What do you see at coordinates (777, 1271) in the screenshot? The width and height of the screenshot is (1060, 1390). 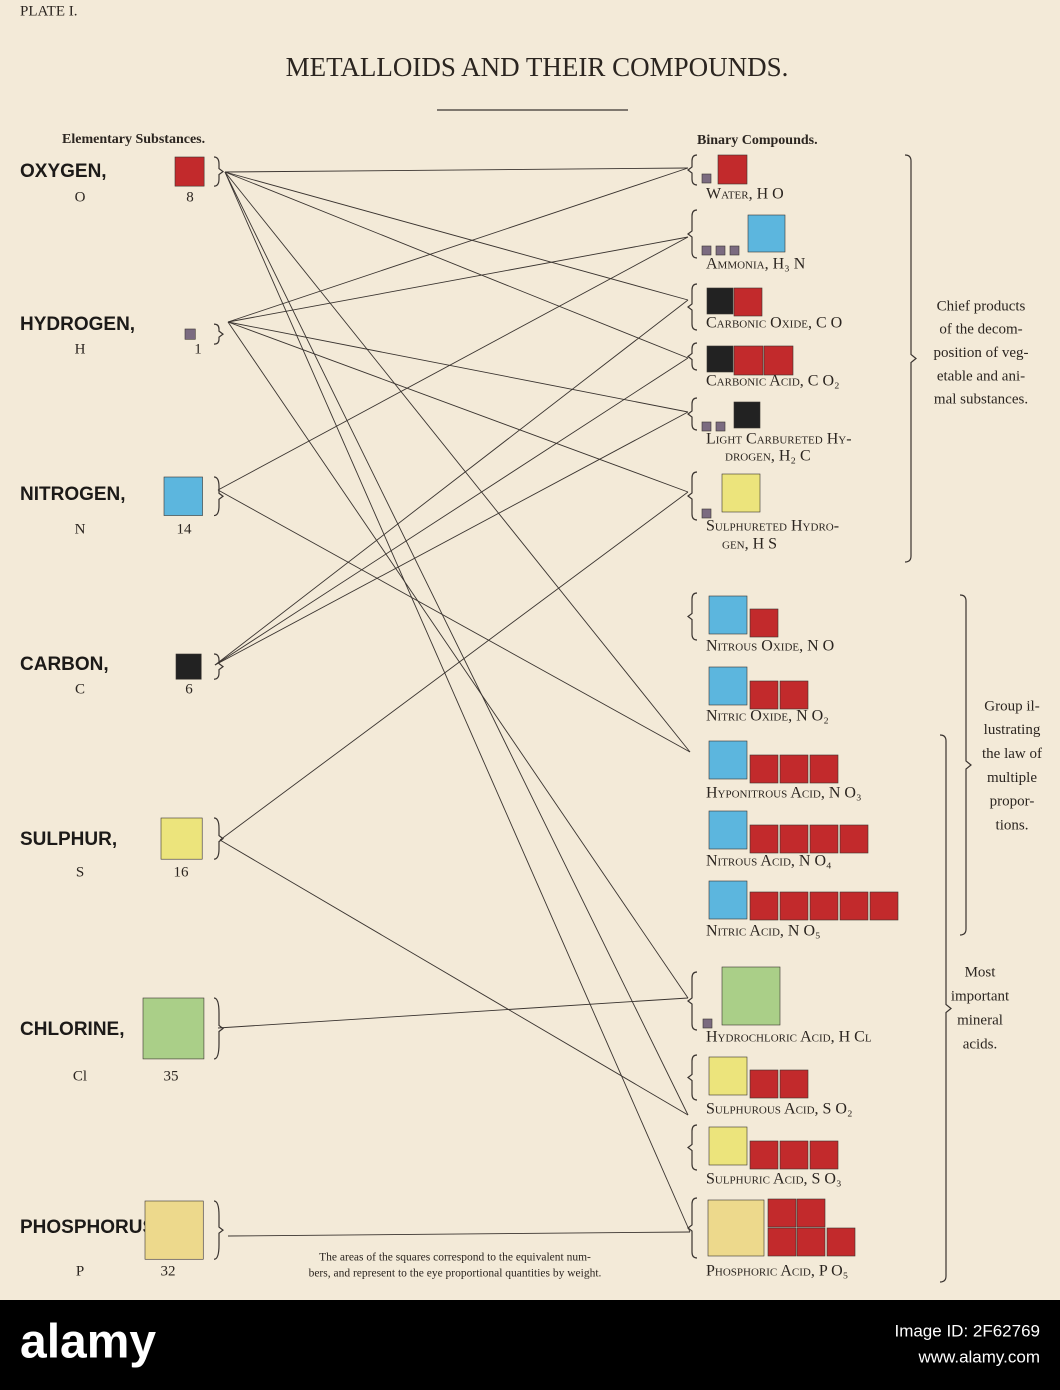 I see `compound-label: Phosphoric Acid, P O₅` at bounding box center [777, 1271].